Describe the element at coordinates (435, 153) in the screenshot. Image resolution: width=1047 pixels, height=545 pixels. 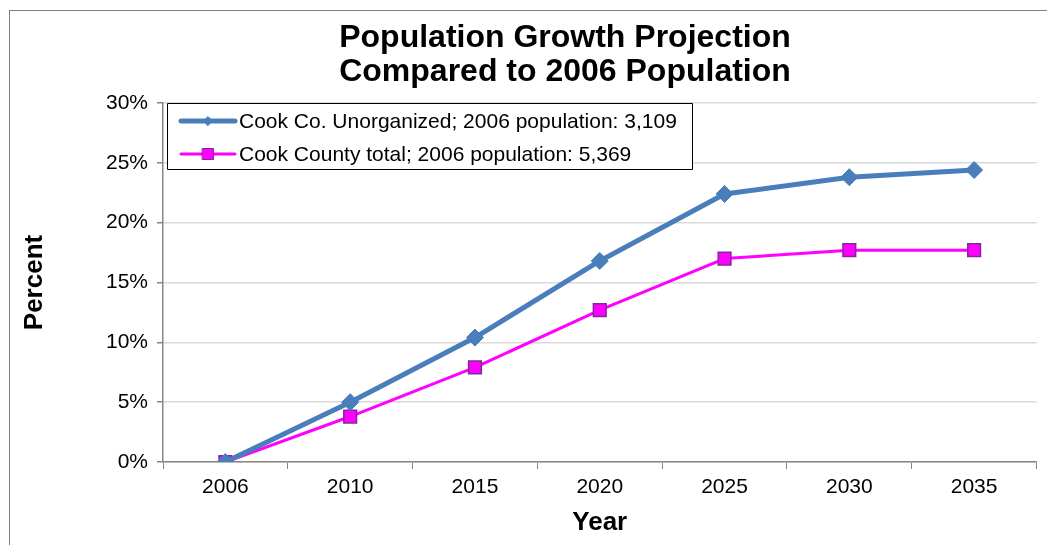
I see `legend-label: Cook County total; 2006 population: 5,369` at that location.